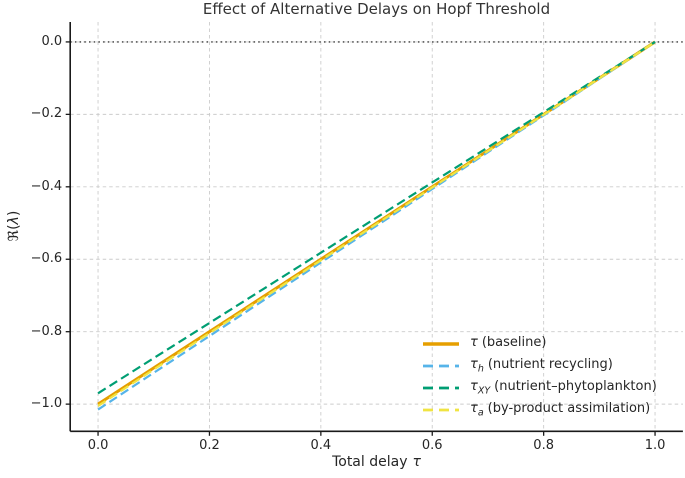 This screenshot has width=685, height=478. Describe the element at coordinates (569, 409) in the screenshot. I see `legend-desc: (by-product assimilation)` at that location.